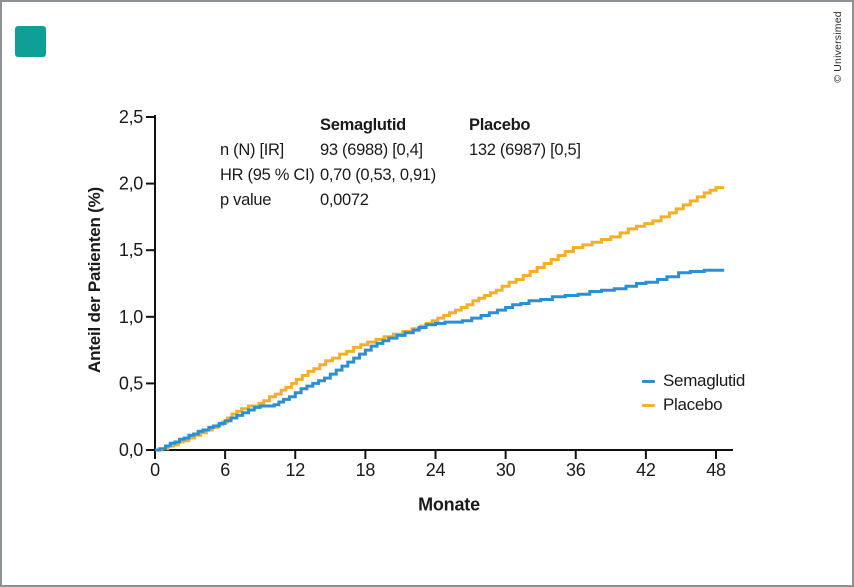  Describe the element at coordinates (344, 200) in the screenshot. I see `stats-value-semaglutid: 0,0072` at that location.